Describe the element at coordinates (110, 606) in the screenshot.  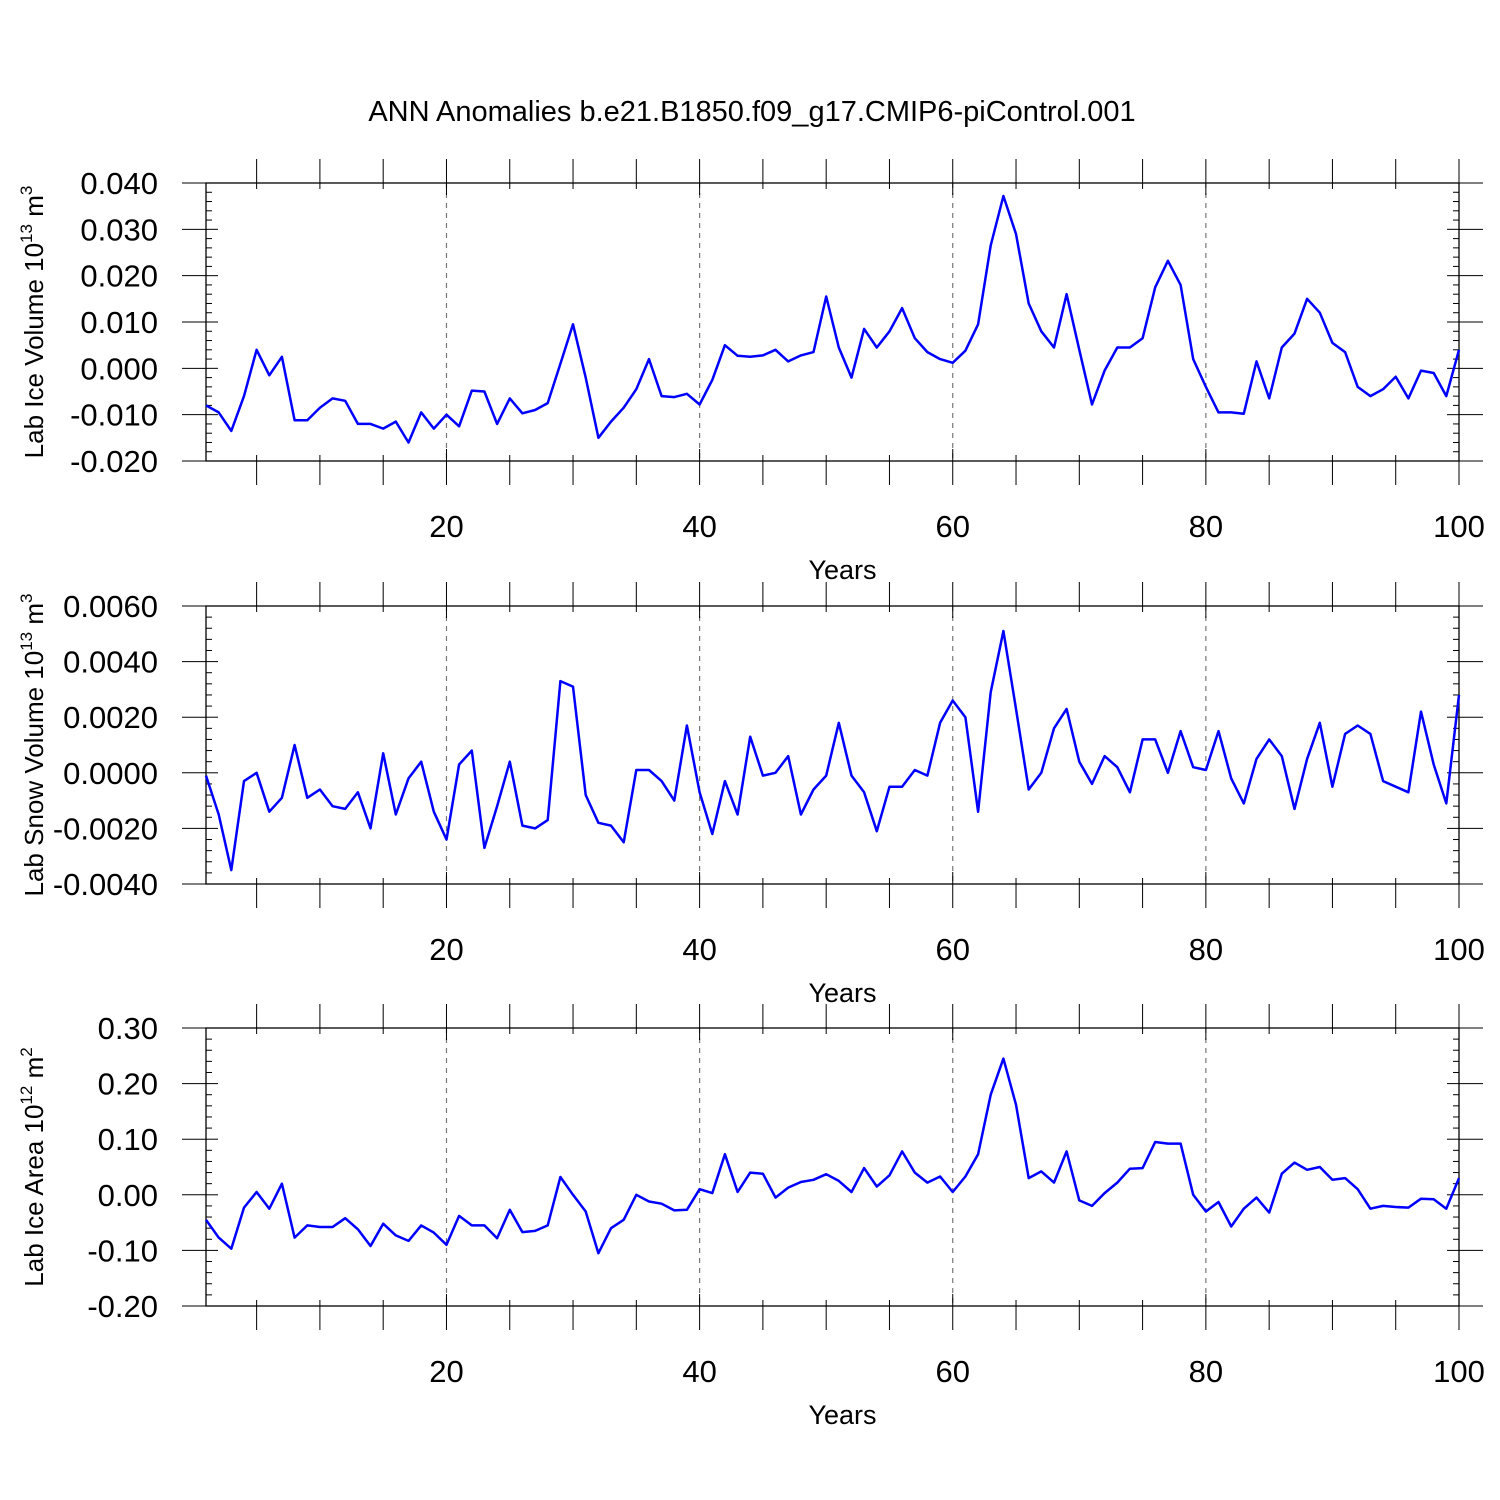
I see `y-tick-label: 0.0060` at that location.